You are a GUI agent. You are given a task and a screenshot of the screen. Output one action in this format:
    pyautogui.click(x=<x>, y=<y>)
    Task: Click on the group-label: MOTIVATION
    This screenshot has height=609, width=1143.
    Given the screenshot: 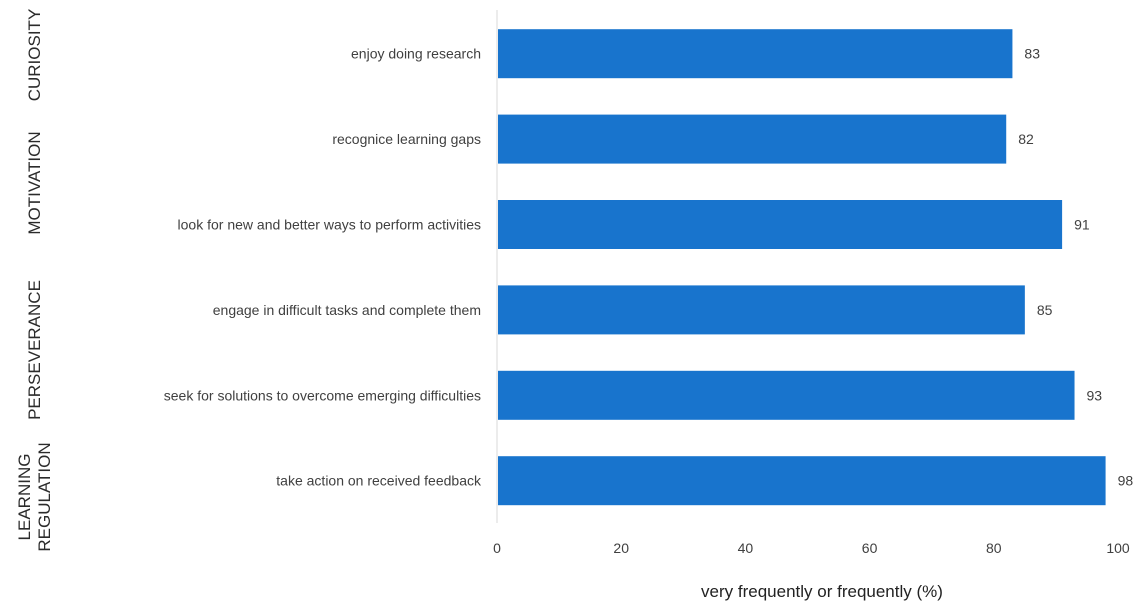 What is the action you would take?
    pyautogui.click(x=34, y=182)
    